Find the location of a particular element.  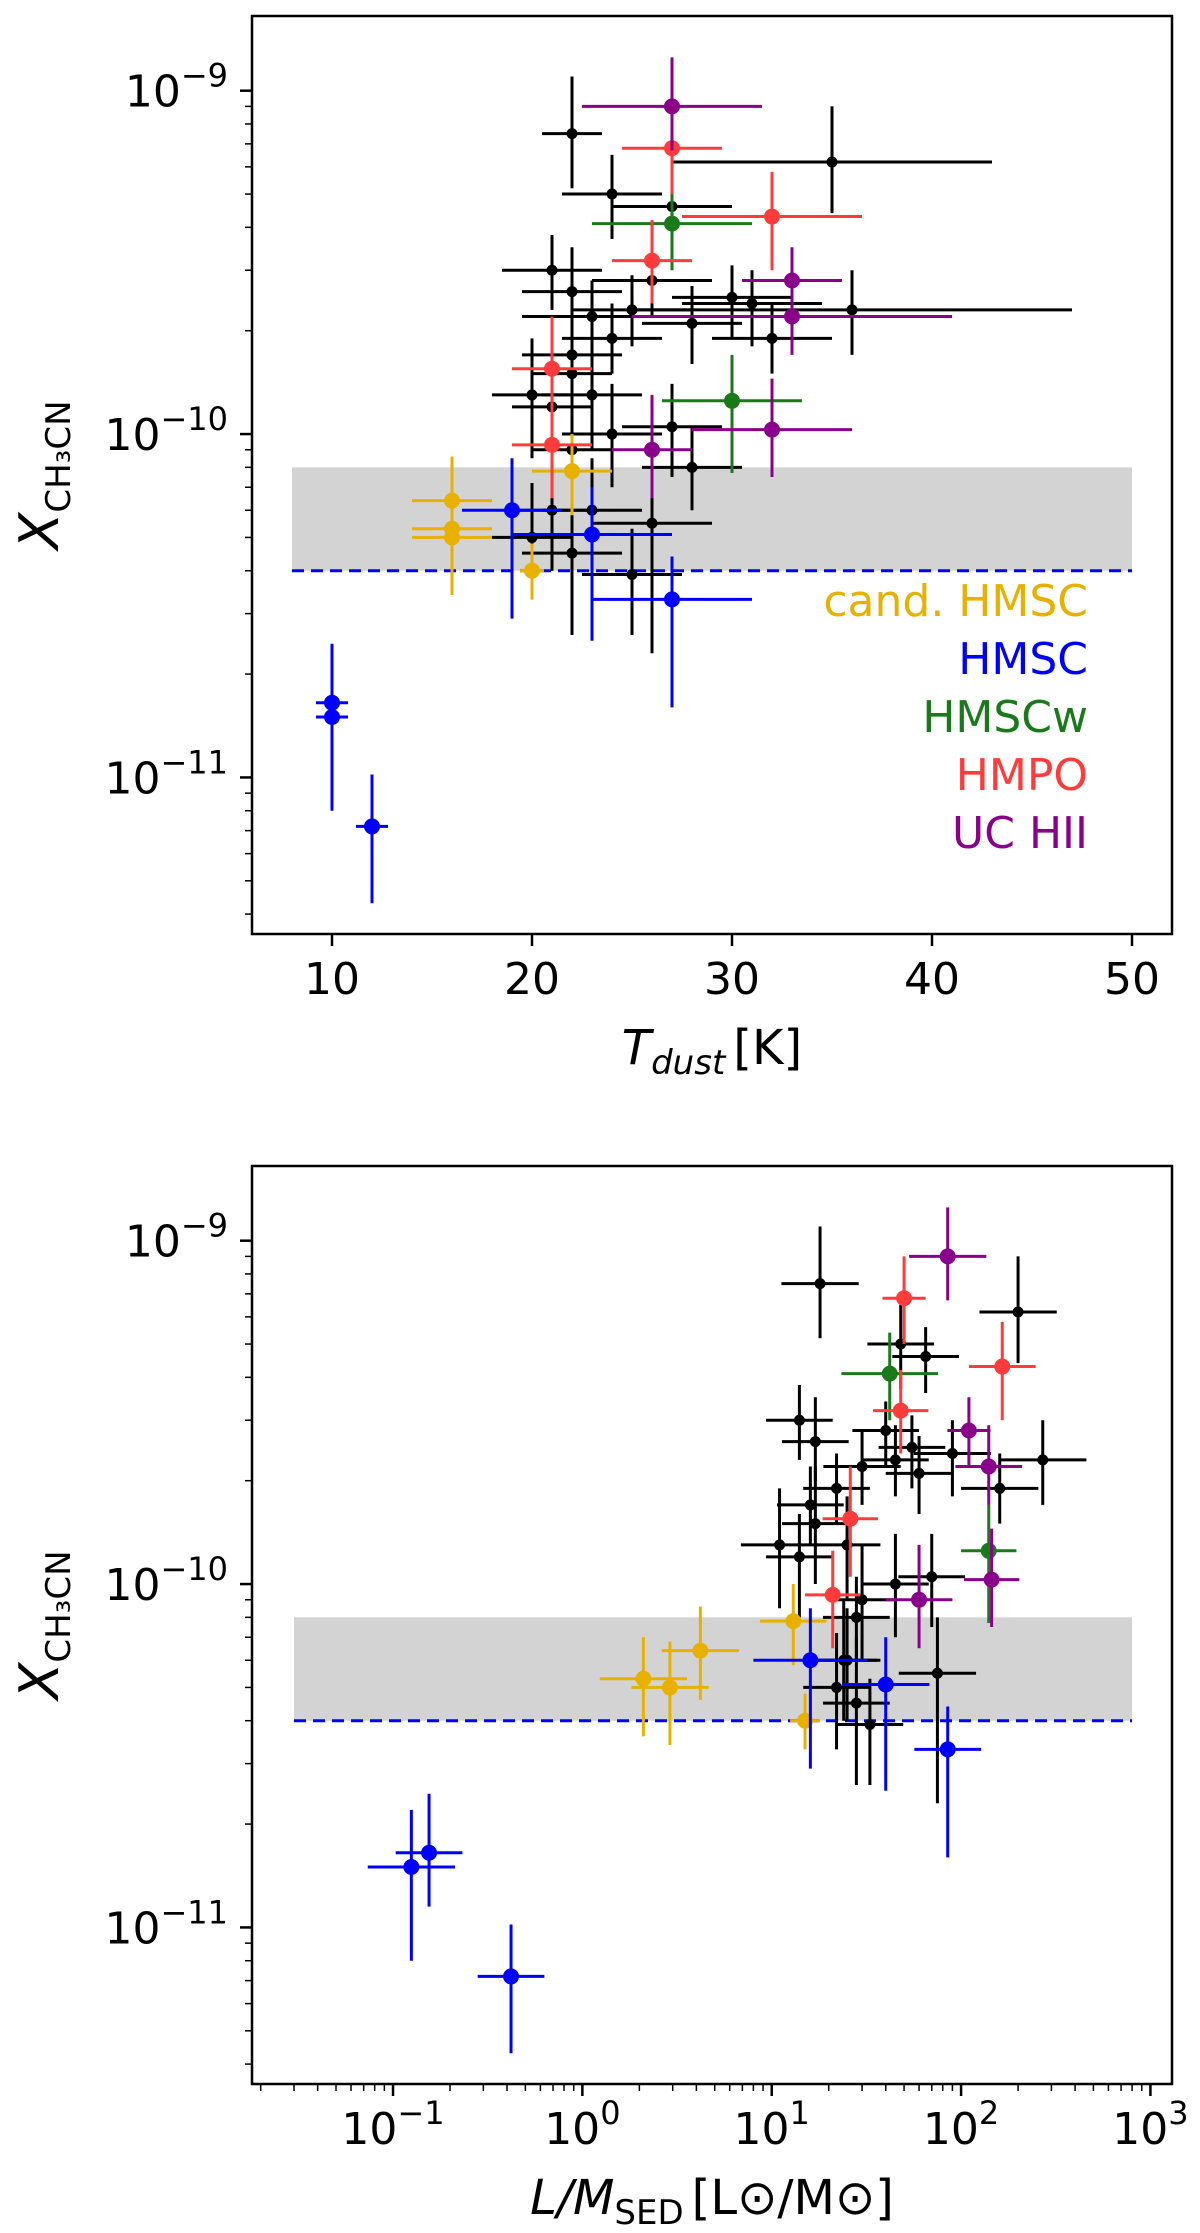

y-tick-label: 10−10 is located at coordinates (166, 430).